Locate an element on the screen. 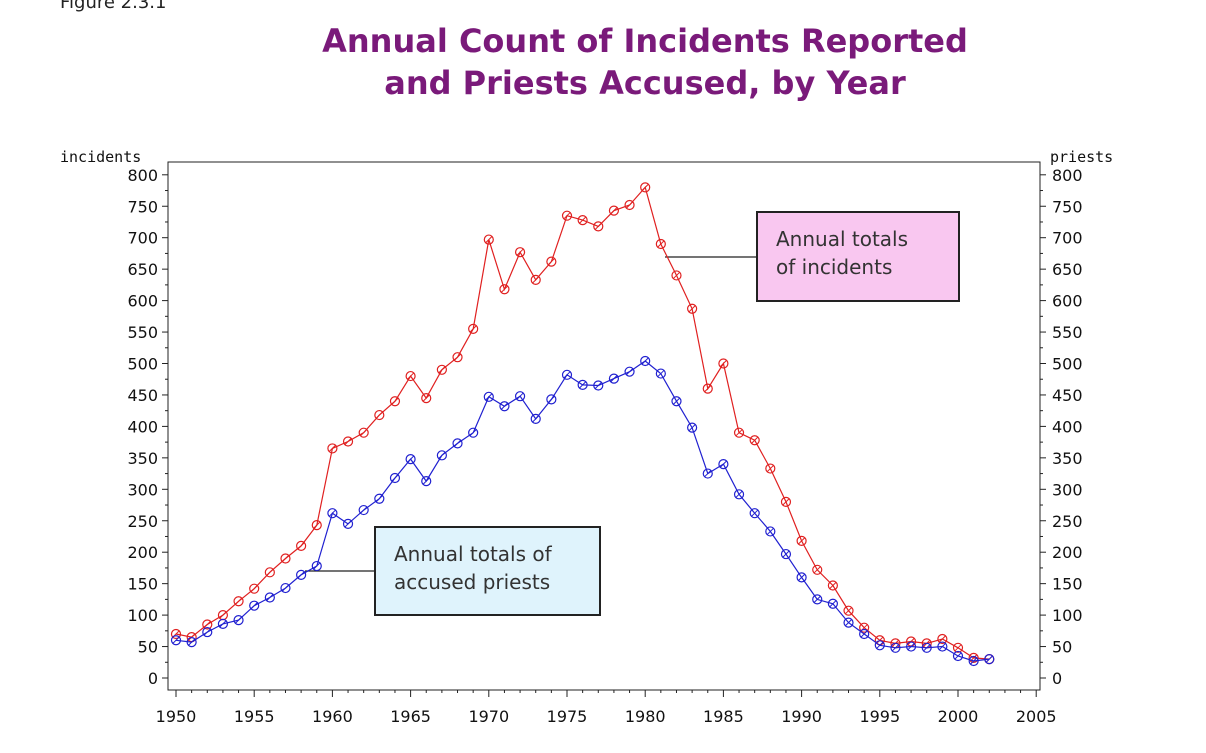 The height and width of the screenshot is (753, 1206). y-tick-label-left: 150 is located at coordinates (142, 584).